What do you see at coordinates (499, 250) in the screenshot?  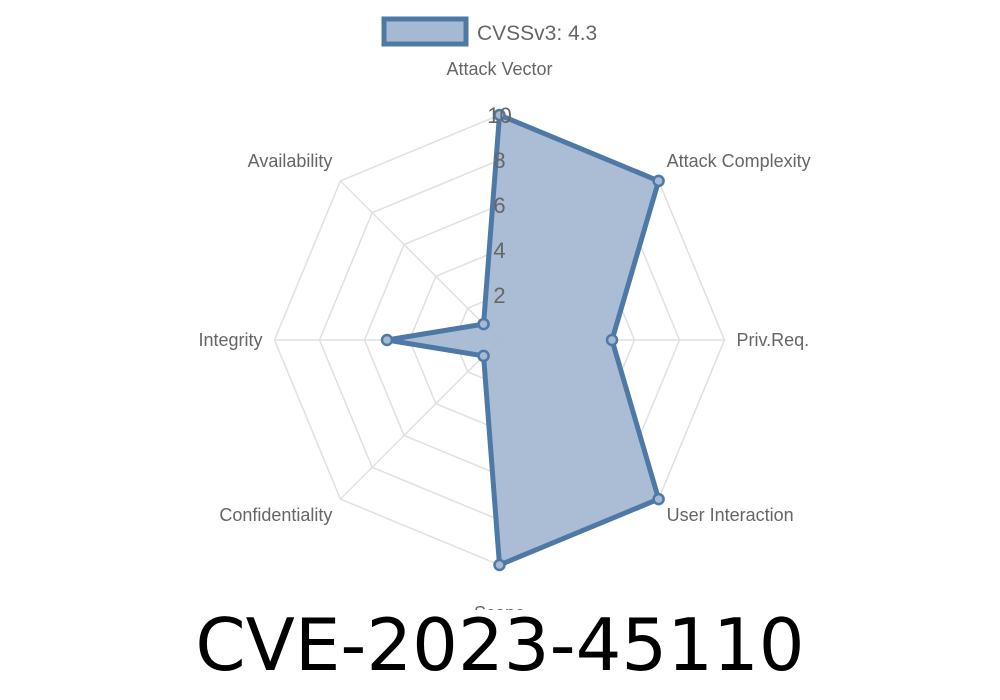 I see `tick-label: 4` at bounding box center [499, 250].